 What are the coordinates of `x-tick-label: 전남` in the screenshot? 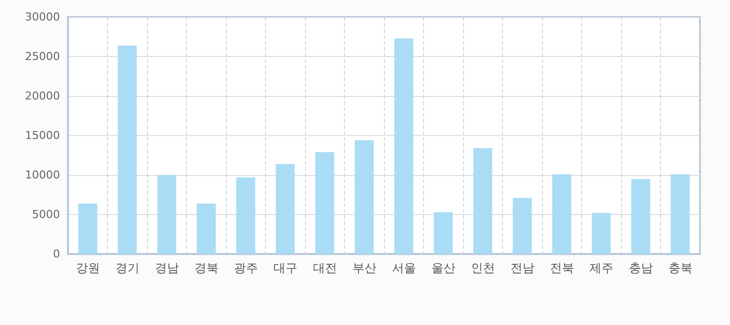 It's located at (522, 268).